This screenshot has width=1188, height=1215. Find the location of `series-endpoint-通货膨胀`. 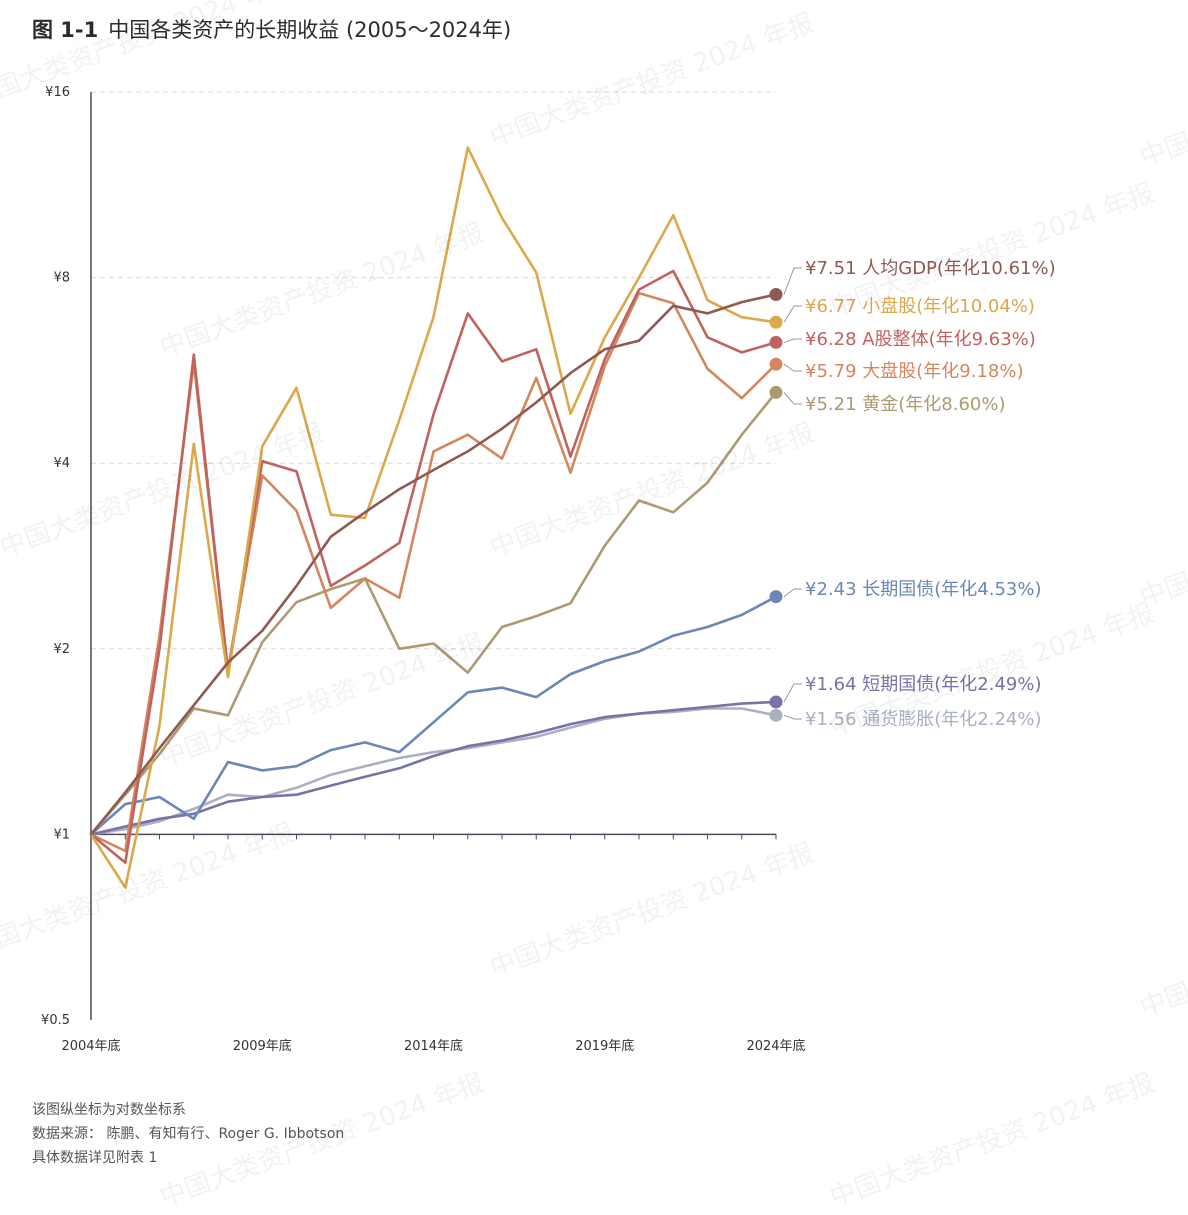

series-endpoint-通货膨胀 is located at coordinates (776, 715).